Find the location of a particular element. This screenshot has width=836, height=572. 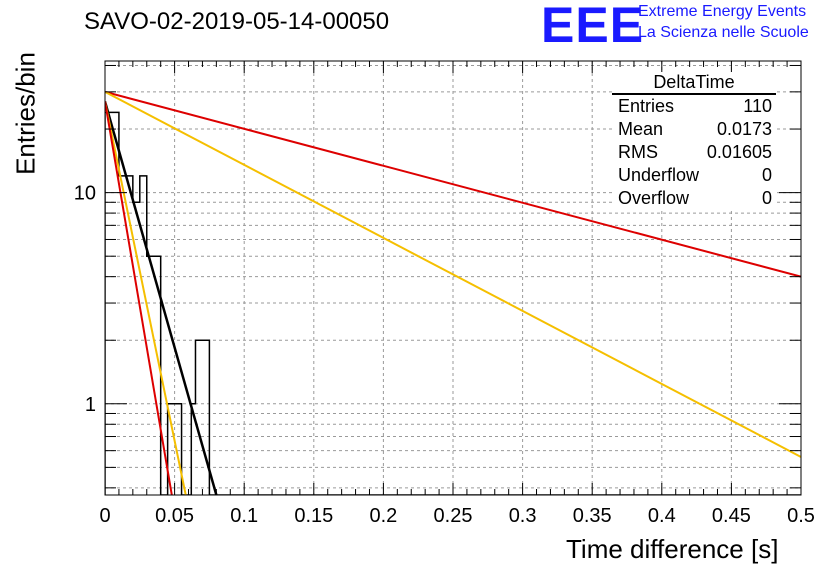

x-tick-label: 0.3 is located at coordinates (523, 516).